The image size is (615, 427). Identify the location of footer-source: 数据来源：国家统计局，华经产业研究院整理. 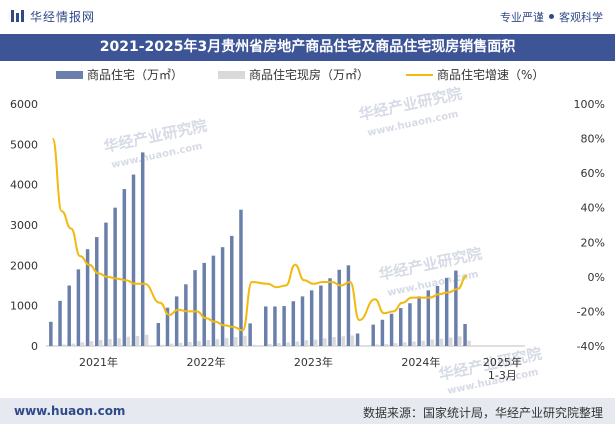
(482, 413).